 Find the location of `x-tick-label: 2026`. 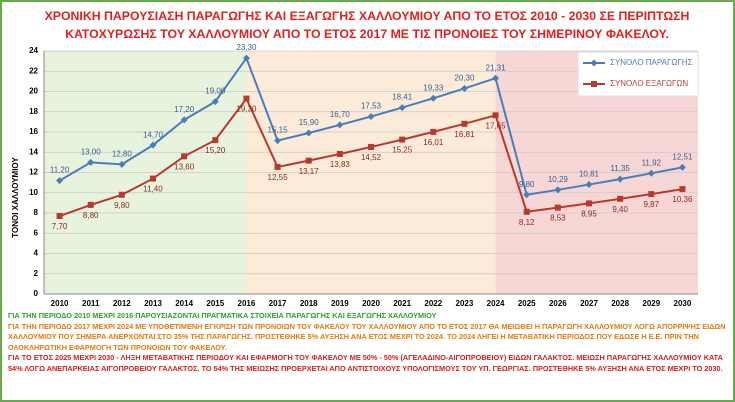

x-tick-label: 2026 is located at coordinates (558, 303).